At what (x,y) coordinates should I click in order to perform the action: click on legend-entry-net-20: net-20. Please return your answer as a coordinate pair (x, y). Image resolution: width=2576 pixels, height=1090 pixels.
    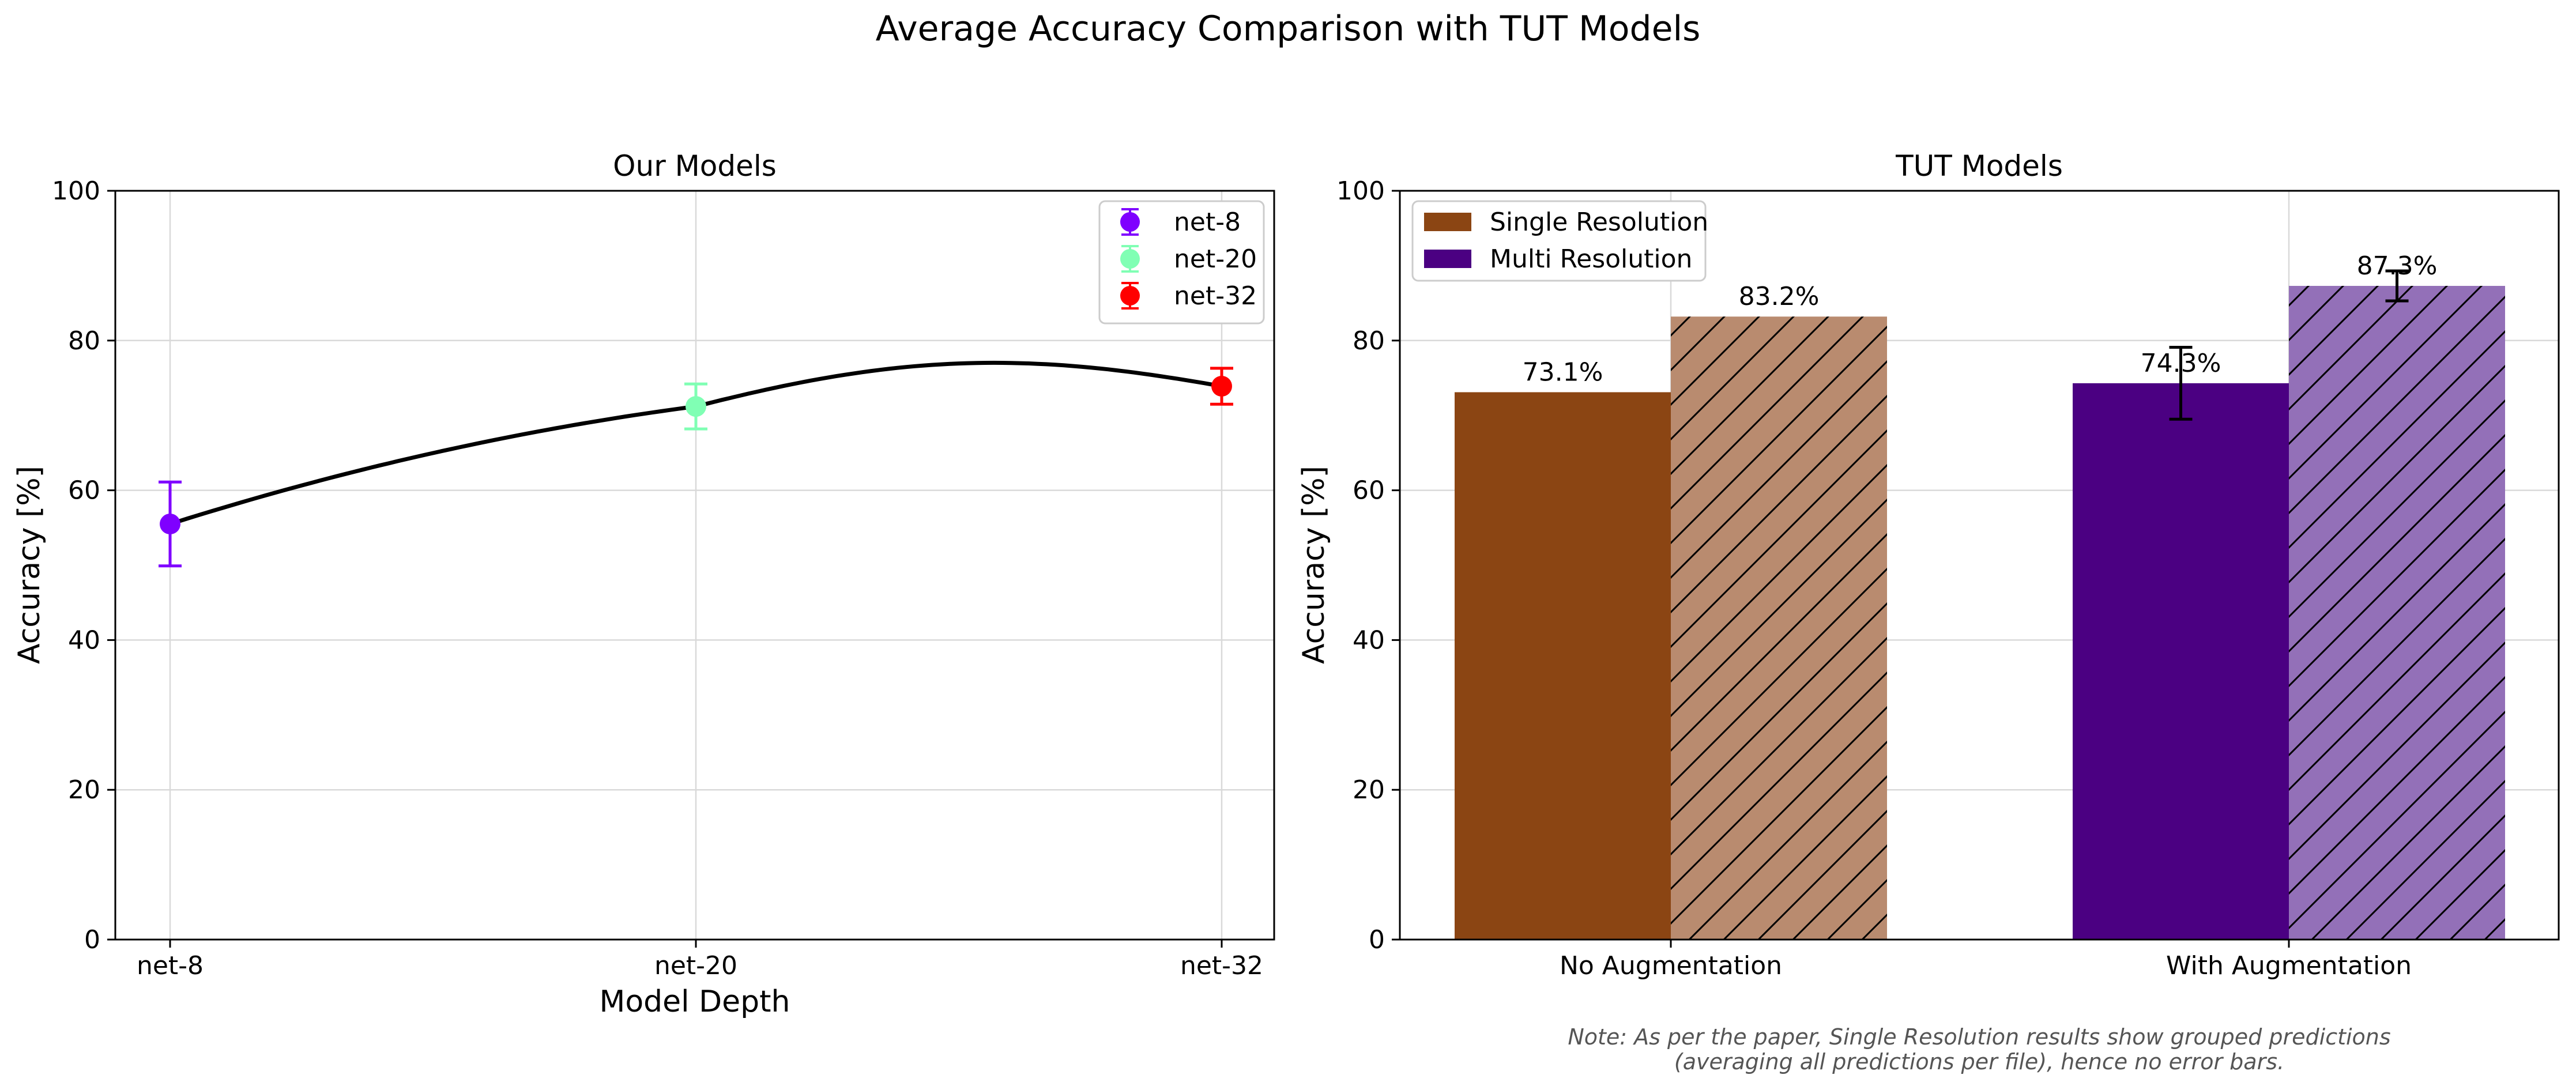
    Looking at the image, I should click on (1188, 259).